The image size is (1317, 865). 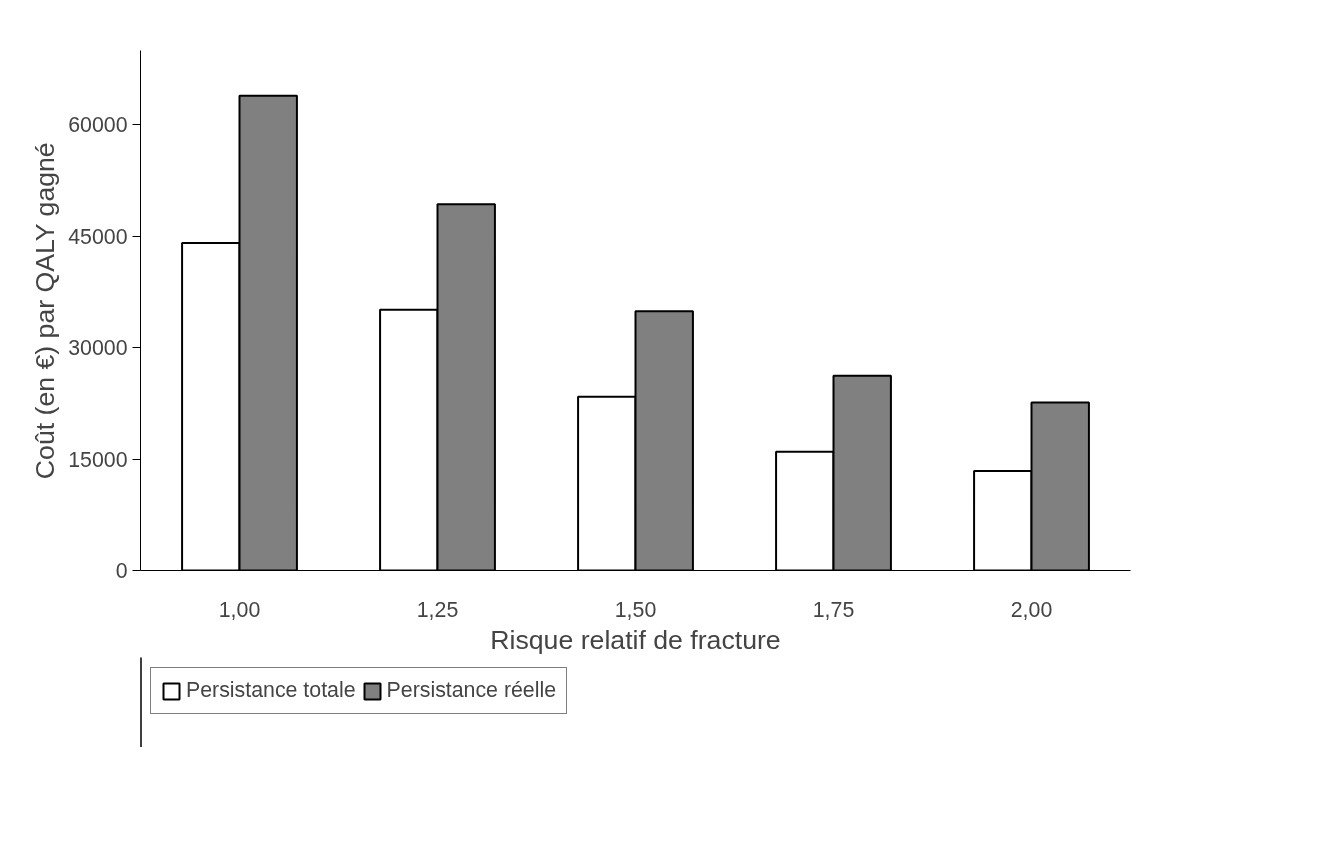 I want to click on legend-label: Persistance réelle, so click(x=471, y=690).